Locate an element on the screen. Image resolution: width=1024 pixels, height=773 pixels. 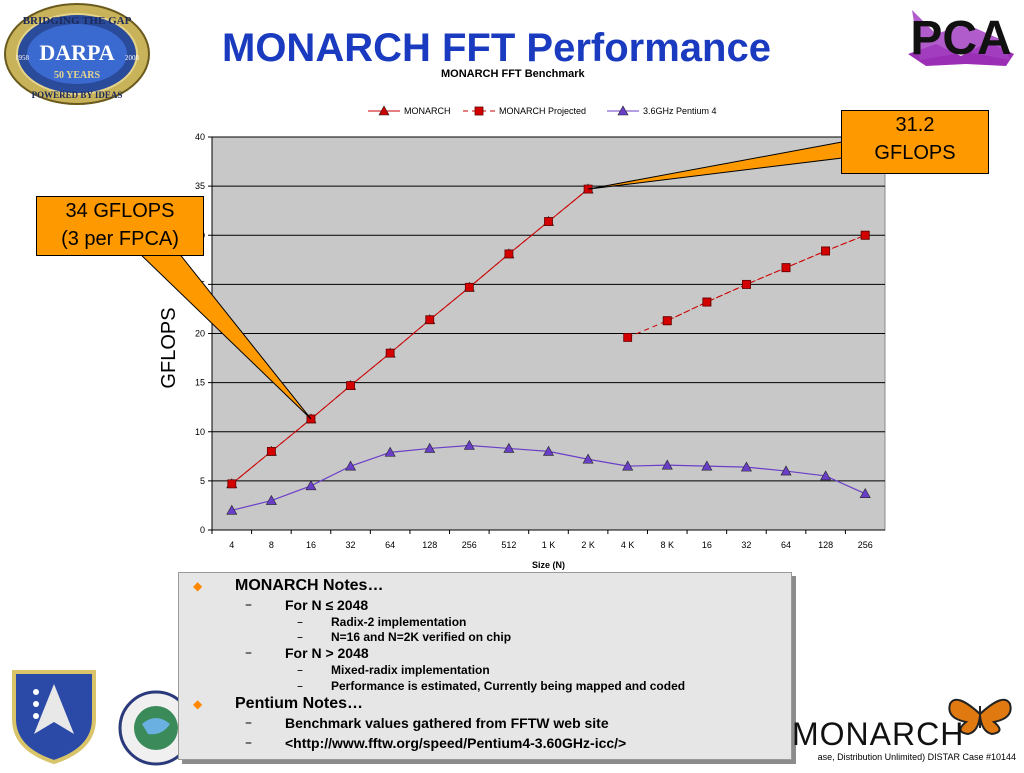
darpa-logo-top-text: BRIDGING THE GAP is located at coordinates (77, 21).